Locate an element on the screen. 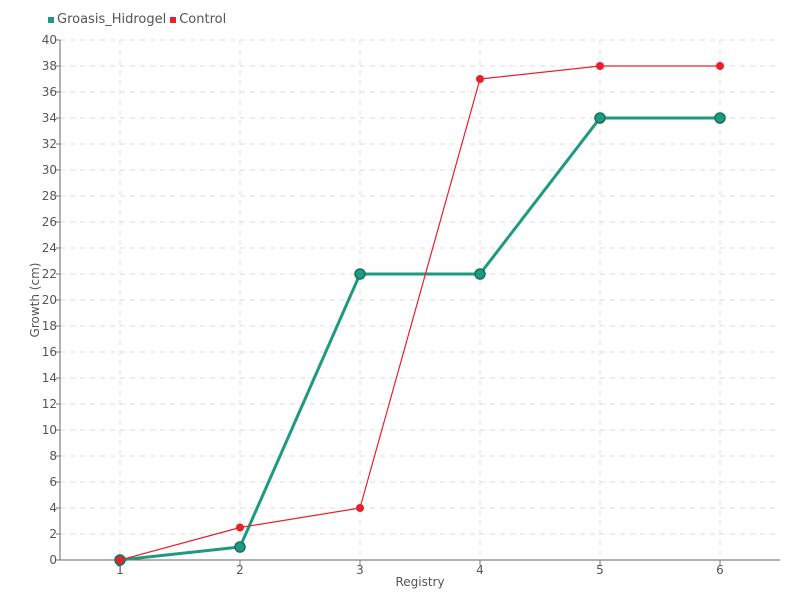 Image resolution: width=800 pixels, height=600 pixels. y-tick-label: 8 is located at coordinates (53, 456).